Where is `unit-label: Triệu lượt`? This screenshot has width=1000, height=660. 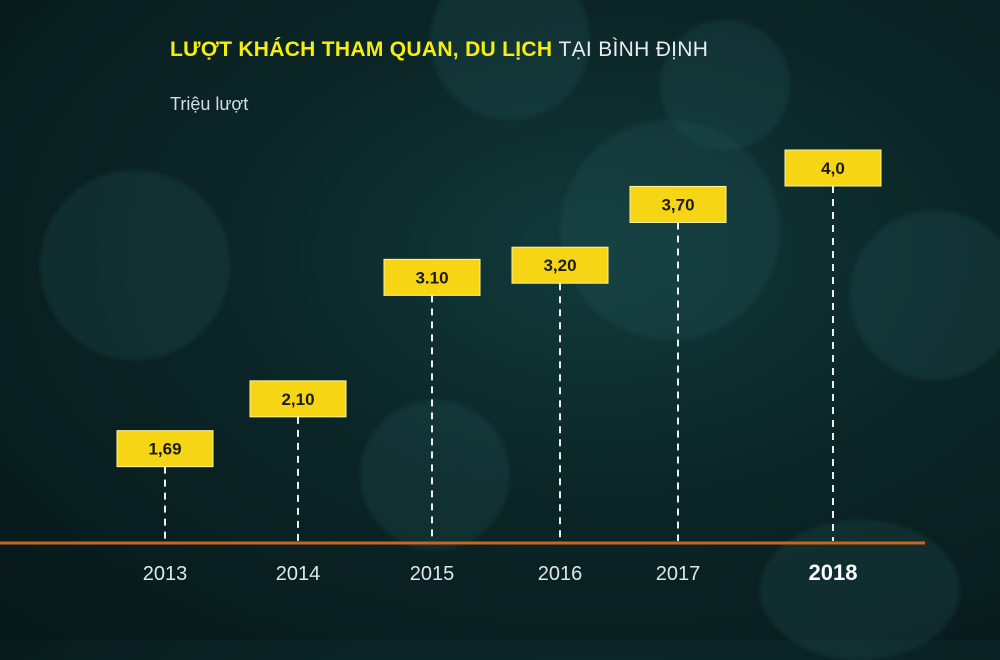
unit-label: Triệu lượt is located at coordinates (209, 104).